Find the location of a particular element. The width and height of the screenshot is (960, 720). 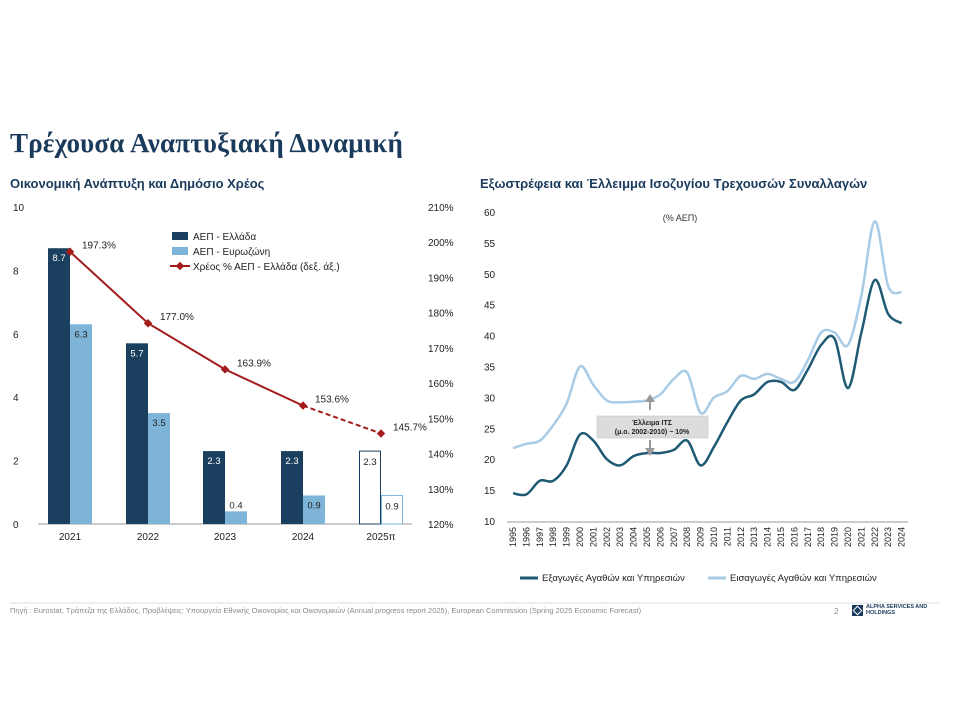

year-label: 2013 is located at coordinates (754, 537).